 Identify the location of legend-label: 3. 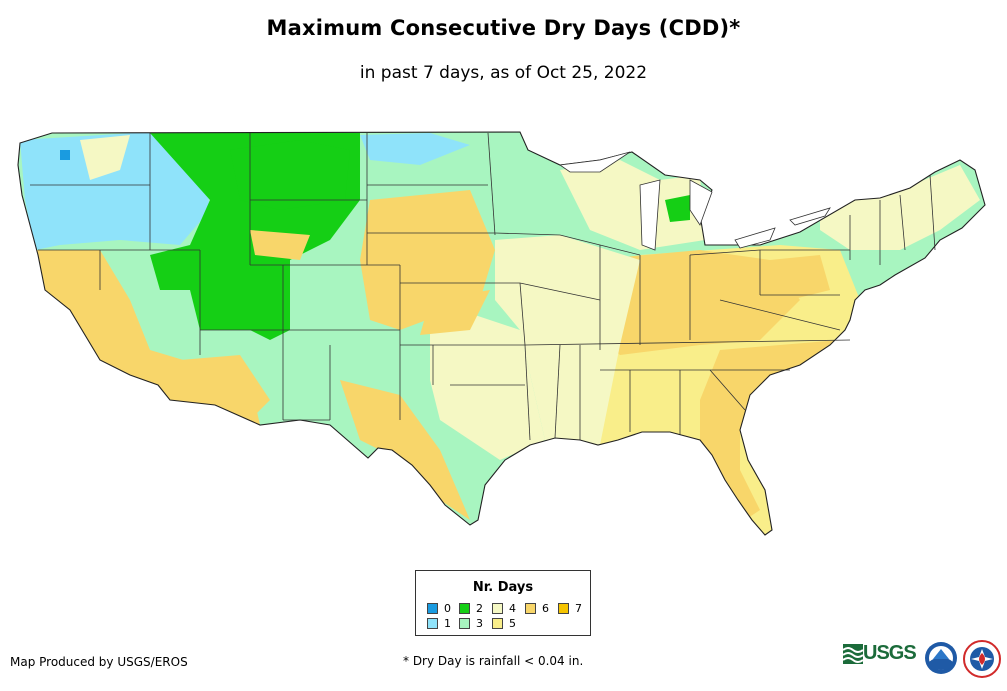
(479, 623).